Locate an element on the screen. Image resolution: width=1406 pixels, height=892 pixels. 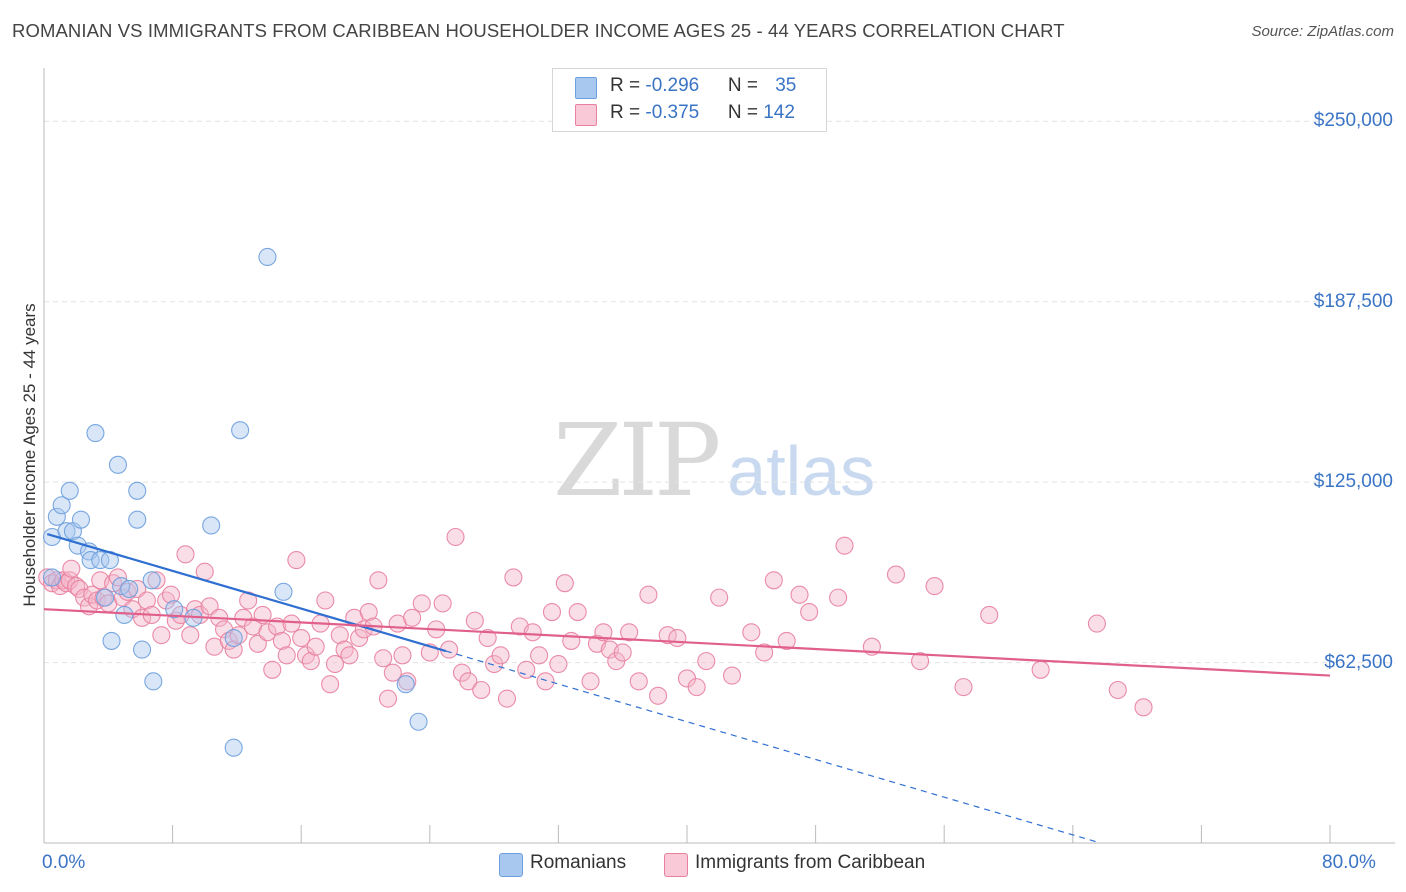
y-tick-62500: $62,500 is located at coordinates (1358, 662).